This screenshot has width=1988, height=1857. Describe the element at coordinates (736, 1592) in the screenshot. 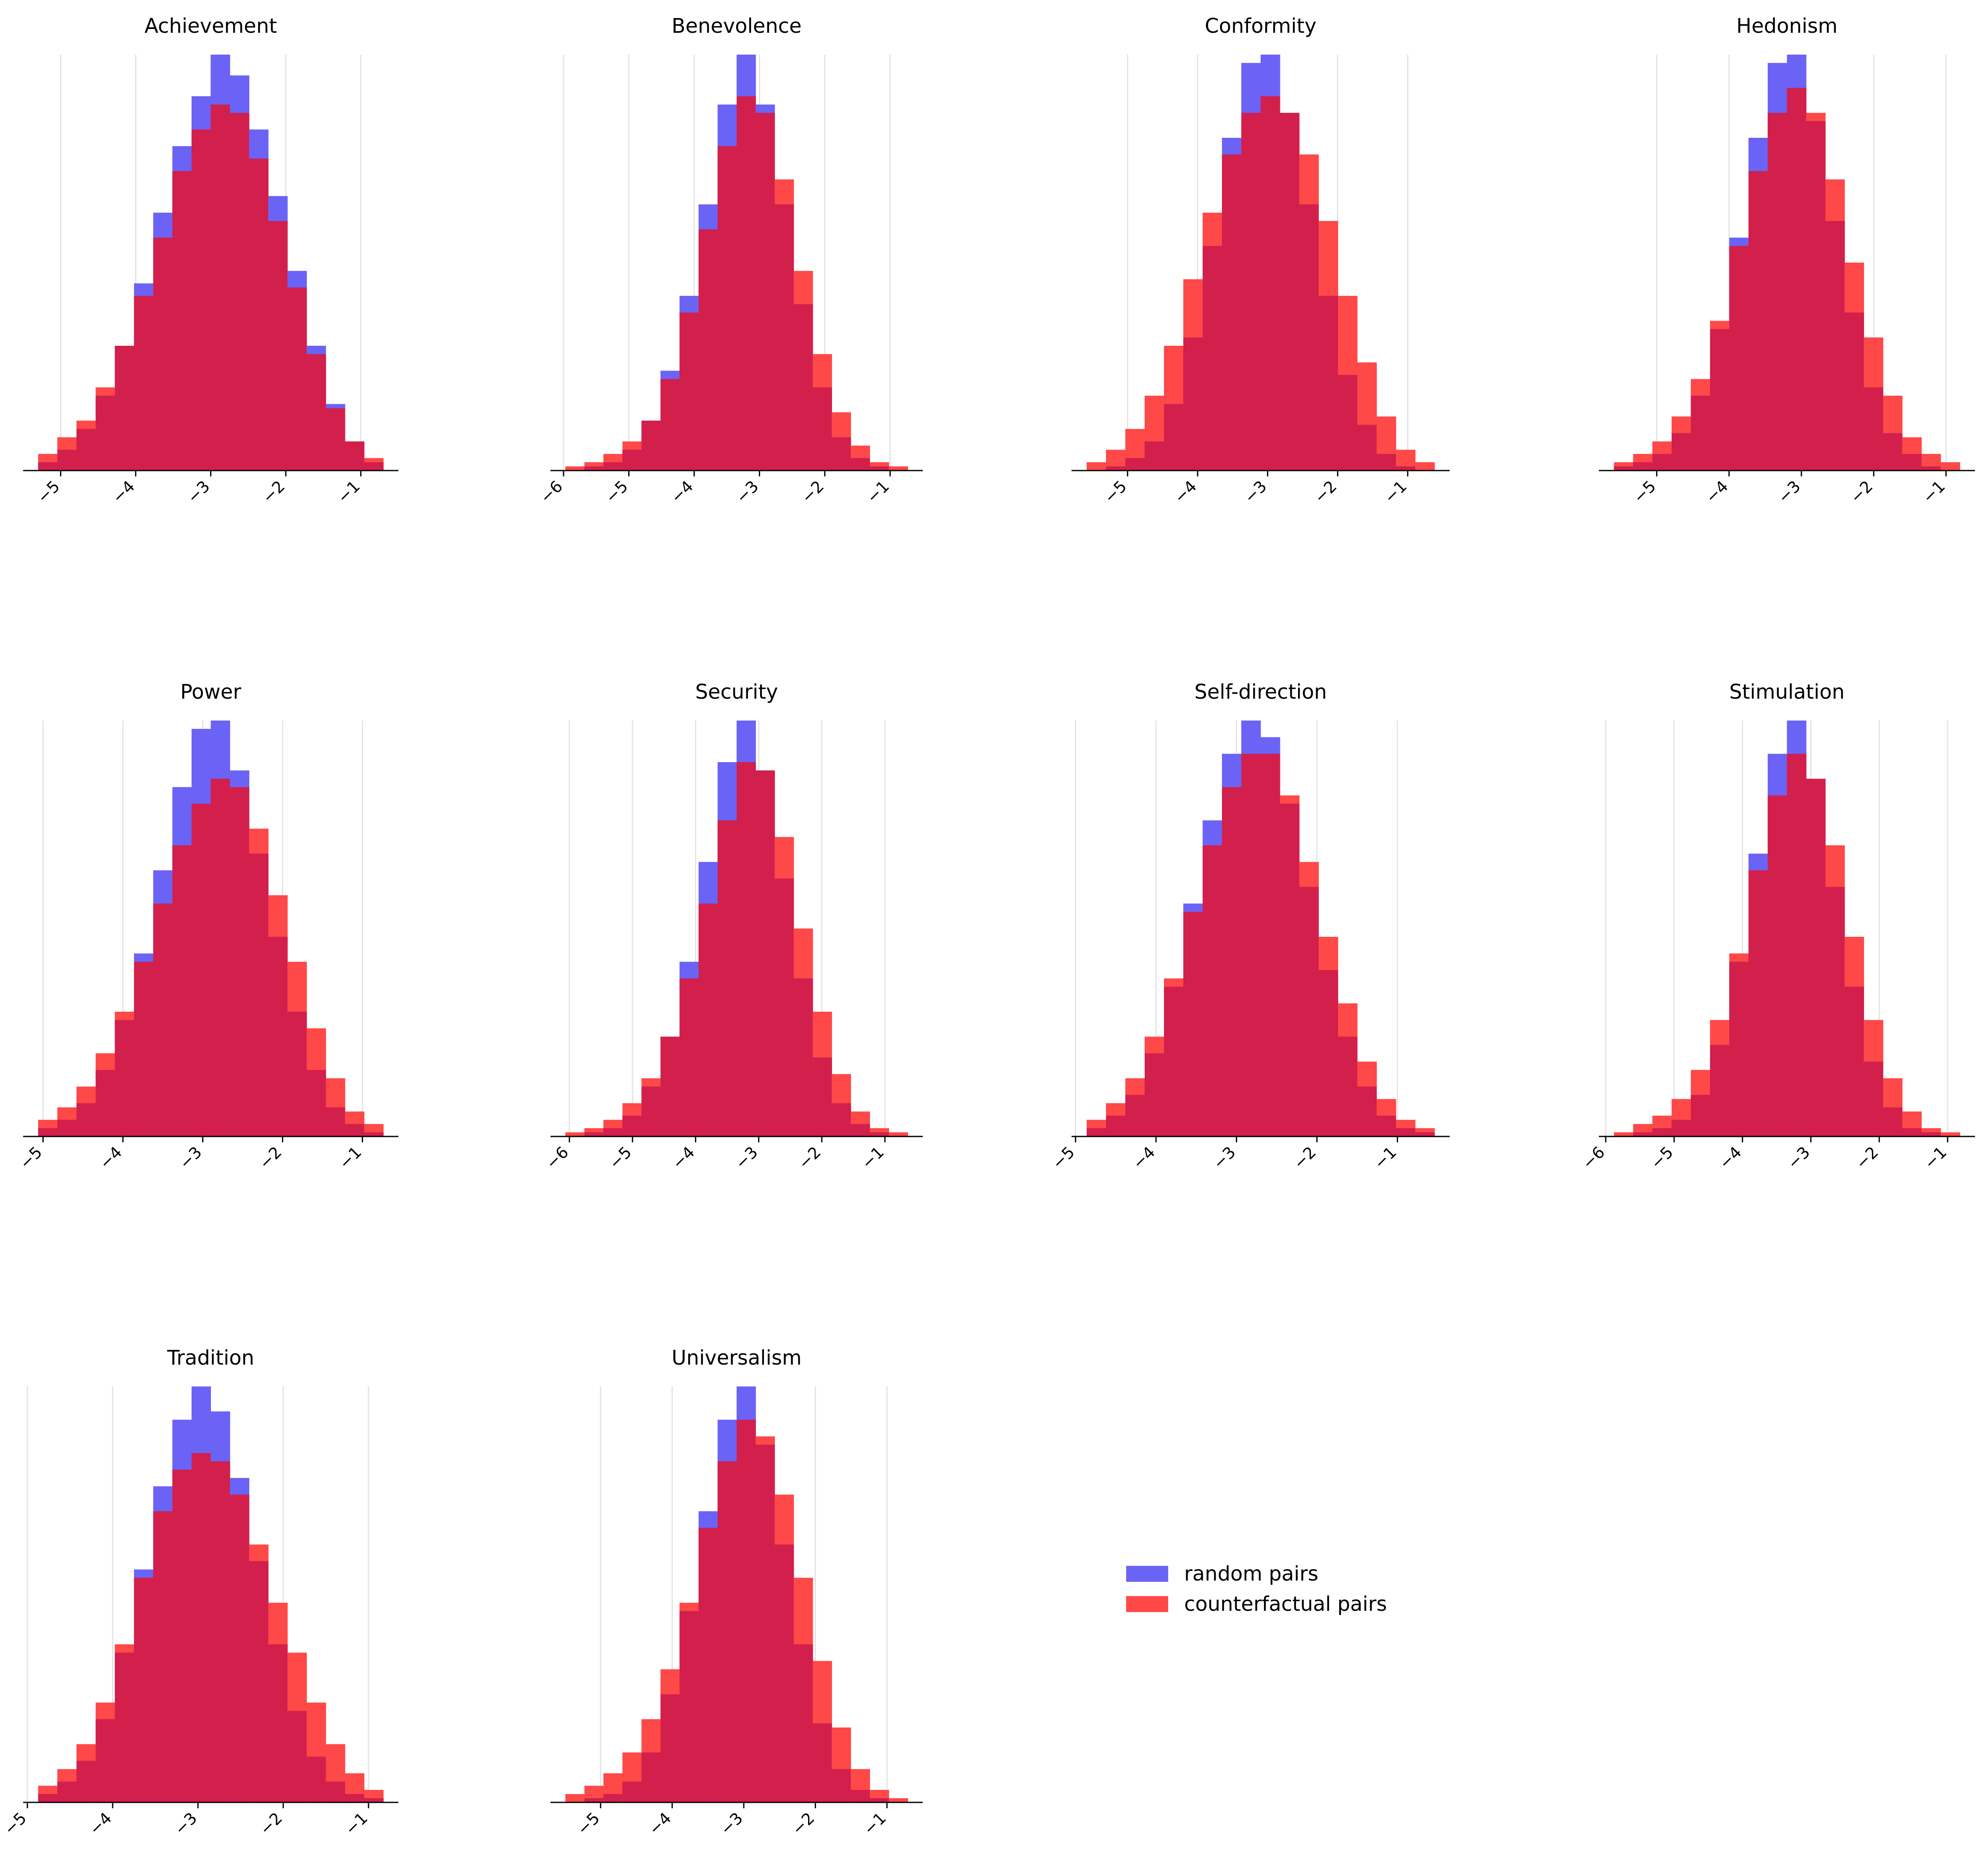

I see `panel-universalism: −5 −4 −3 −2 −1 Universalism` at that location.